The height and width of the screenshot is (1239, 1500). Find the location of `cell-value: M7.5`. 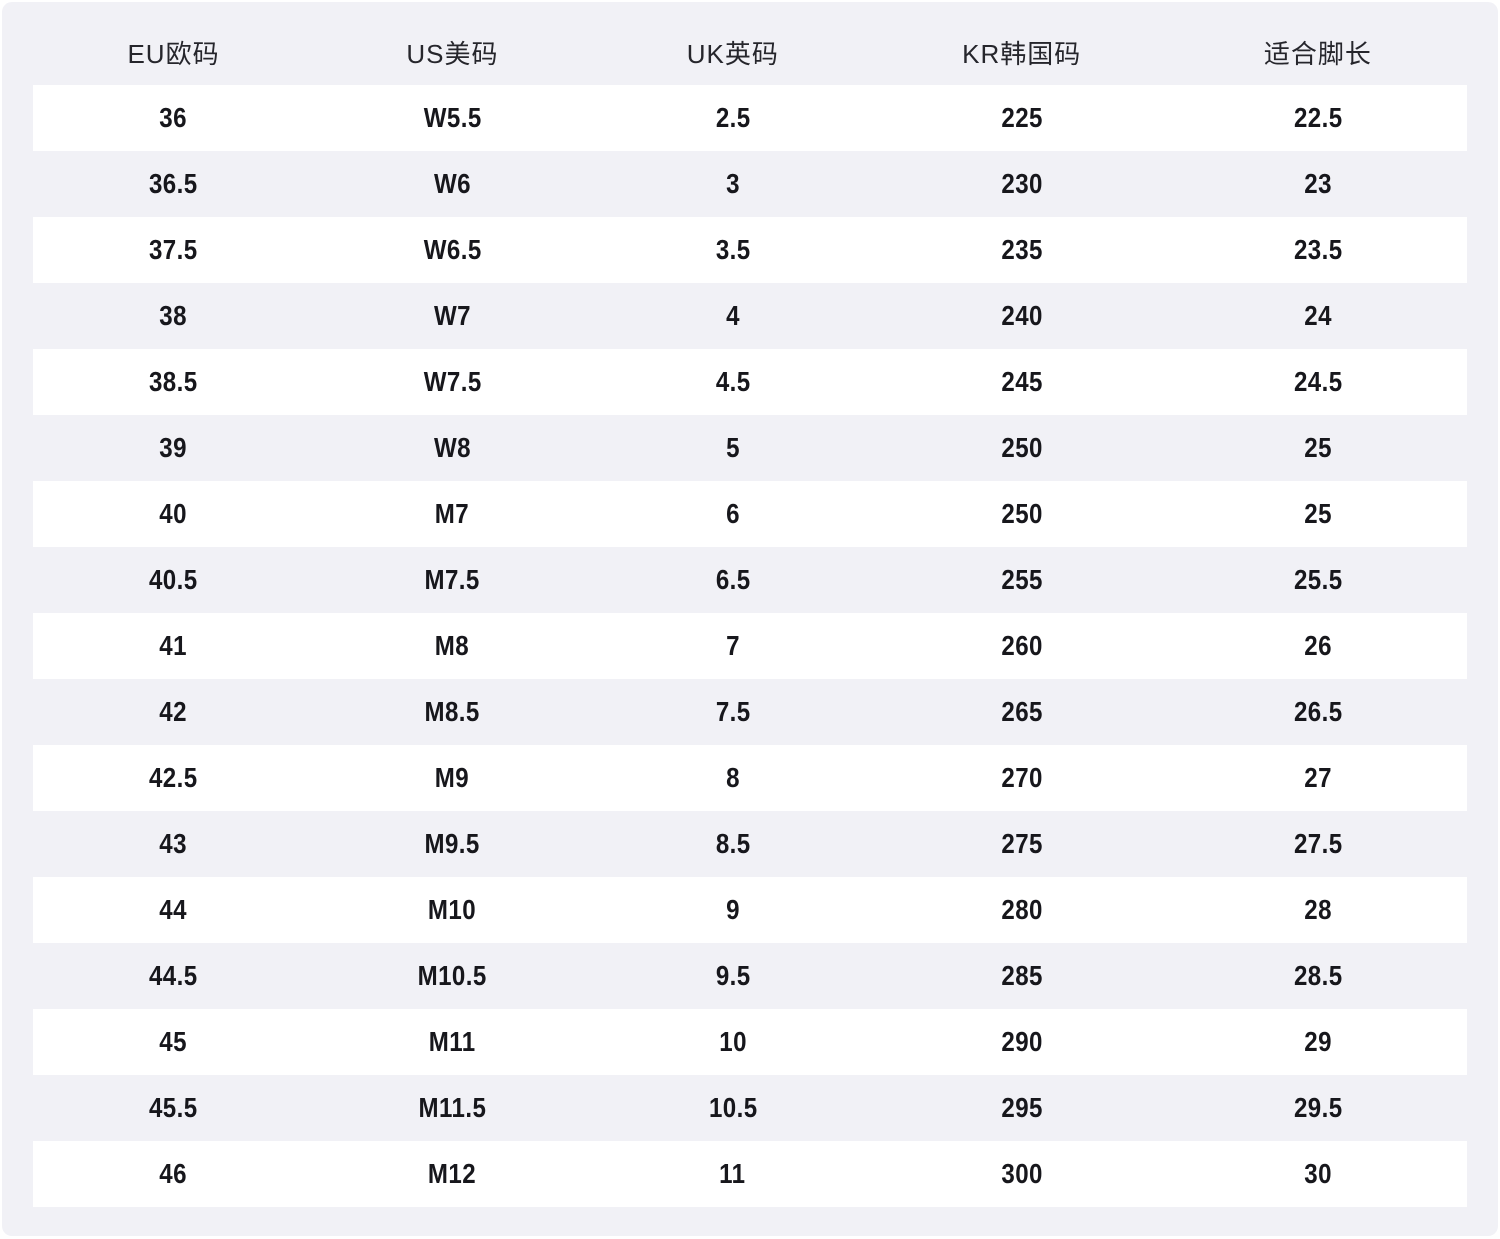

cell-value: M7.5 is located at coordinates (452, 579).